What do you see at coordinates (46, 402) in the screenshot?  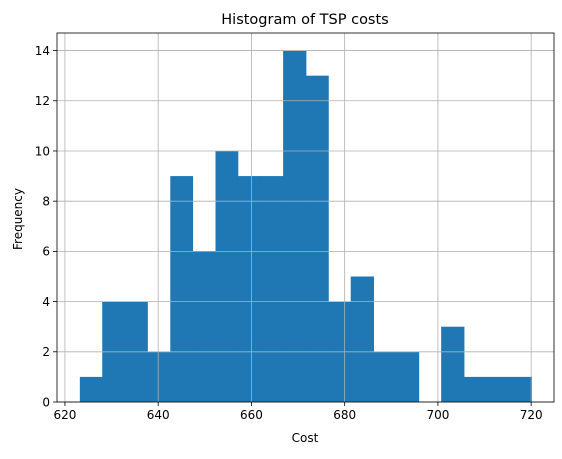 I see `y-tick-label: 0` at bounding box center [46, 402].